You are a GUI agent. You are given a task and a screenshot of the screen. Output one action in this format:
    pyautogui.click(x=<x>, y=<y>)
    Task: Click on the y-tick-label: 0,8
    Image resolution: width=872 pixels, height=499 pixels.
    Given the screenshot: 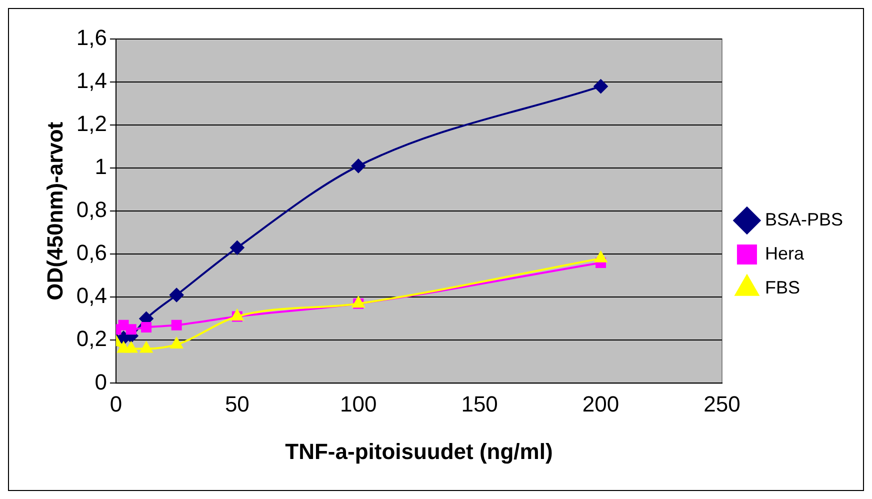 What is the action you would take?
    pyautogui.click(x=91, y=209)
    